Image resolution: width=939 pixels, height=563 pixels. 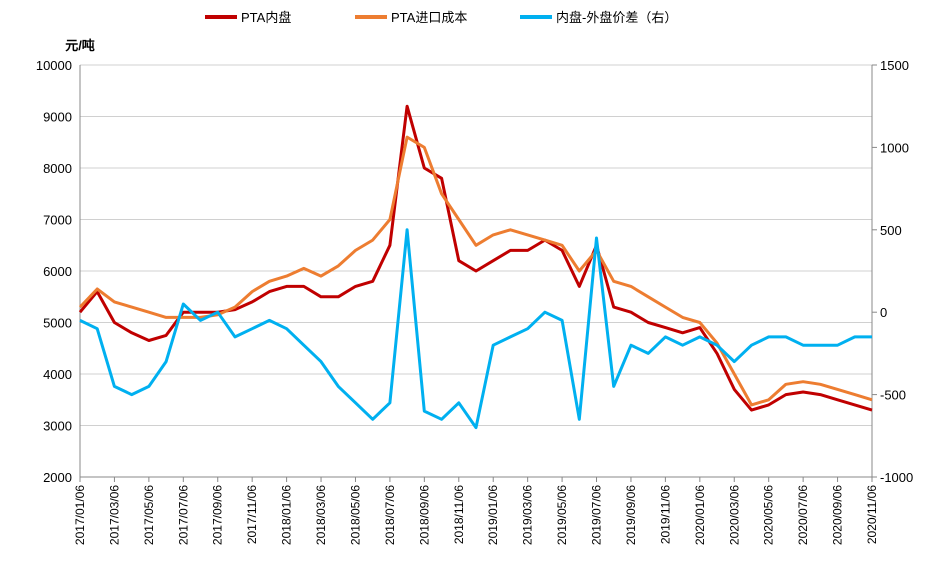 What do you see at coordinates (57, 323) in the screenshot?
I see `y-tick-label: 5000` at bounding box center [57, 323].